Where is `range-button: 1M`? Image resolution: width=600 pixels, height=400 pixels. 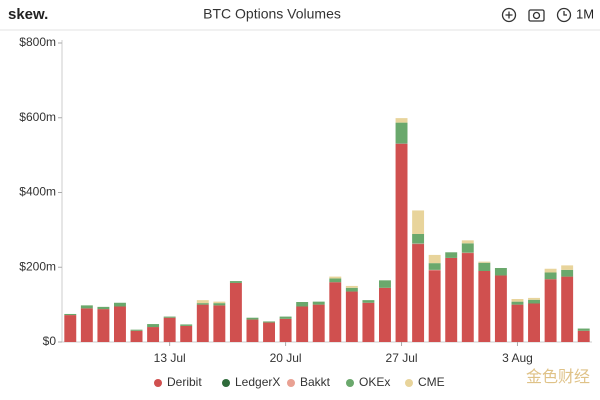 range-button: 1M is located at coordinates (585, 13).